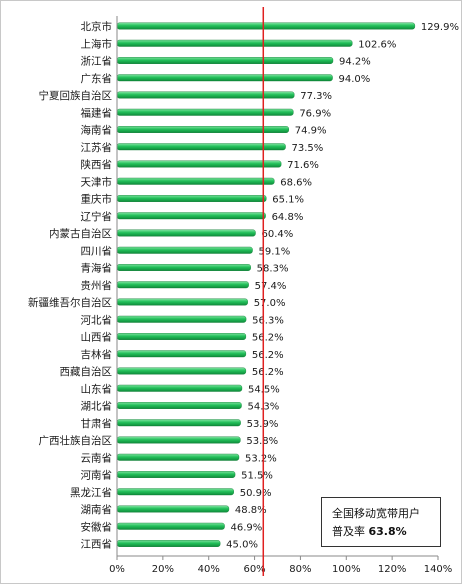 The width and height of the screenshot is (462, 585). Describe the element at coordinates (273, 269) in the screenshot. I see `bar-value-label: 58.3%` at that location.